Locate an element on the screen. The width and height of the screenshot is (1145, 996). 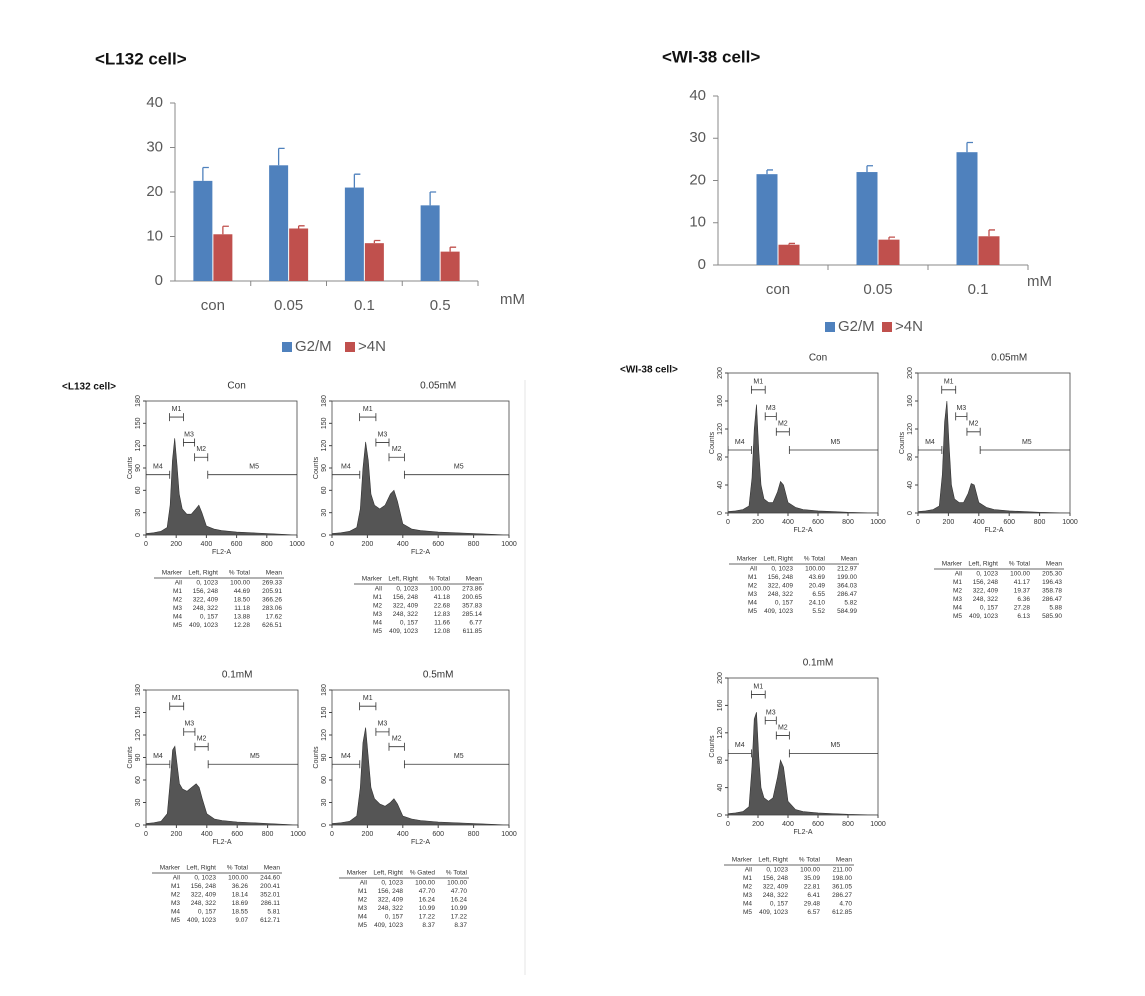
table-cell: 626.51 is located at coordinates (272, 625).